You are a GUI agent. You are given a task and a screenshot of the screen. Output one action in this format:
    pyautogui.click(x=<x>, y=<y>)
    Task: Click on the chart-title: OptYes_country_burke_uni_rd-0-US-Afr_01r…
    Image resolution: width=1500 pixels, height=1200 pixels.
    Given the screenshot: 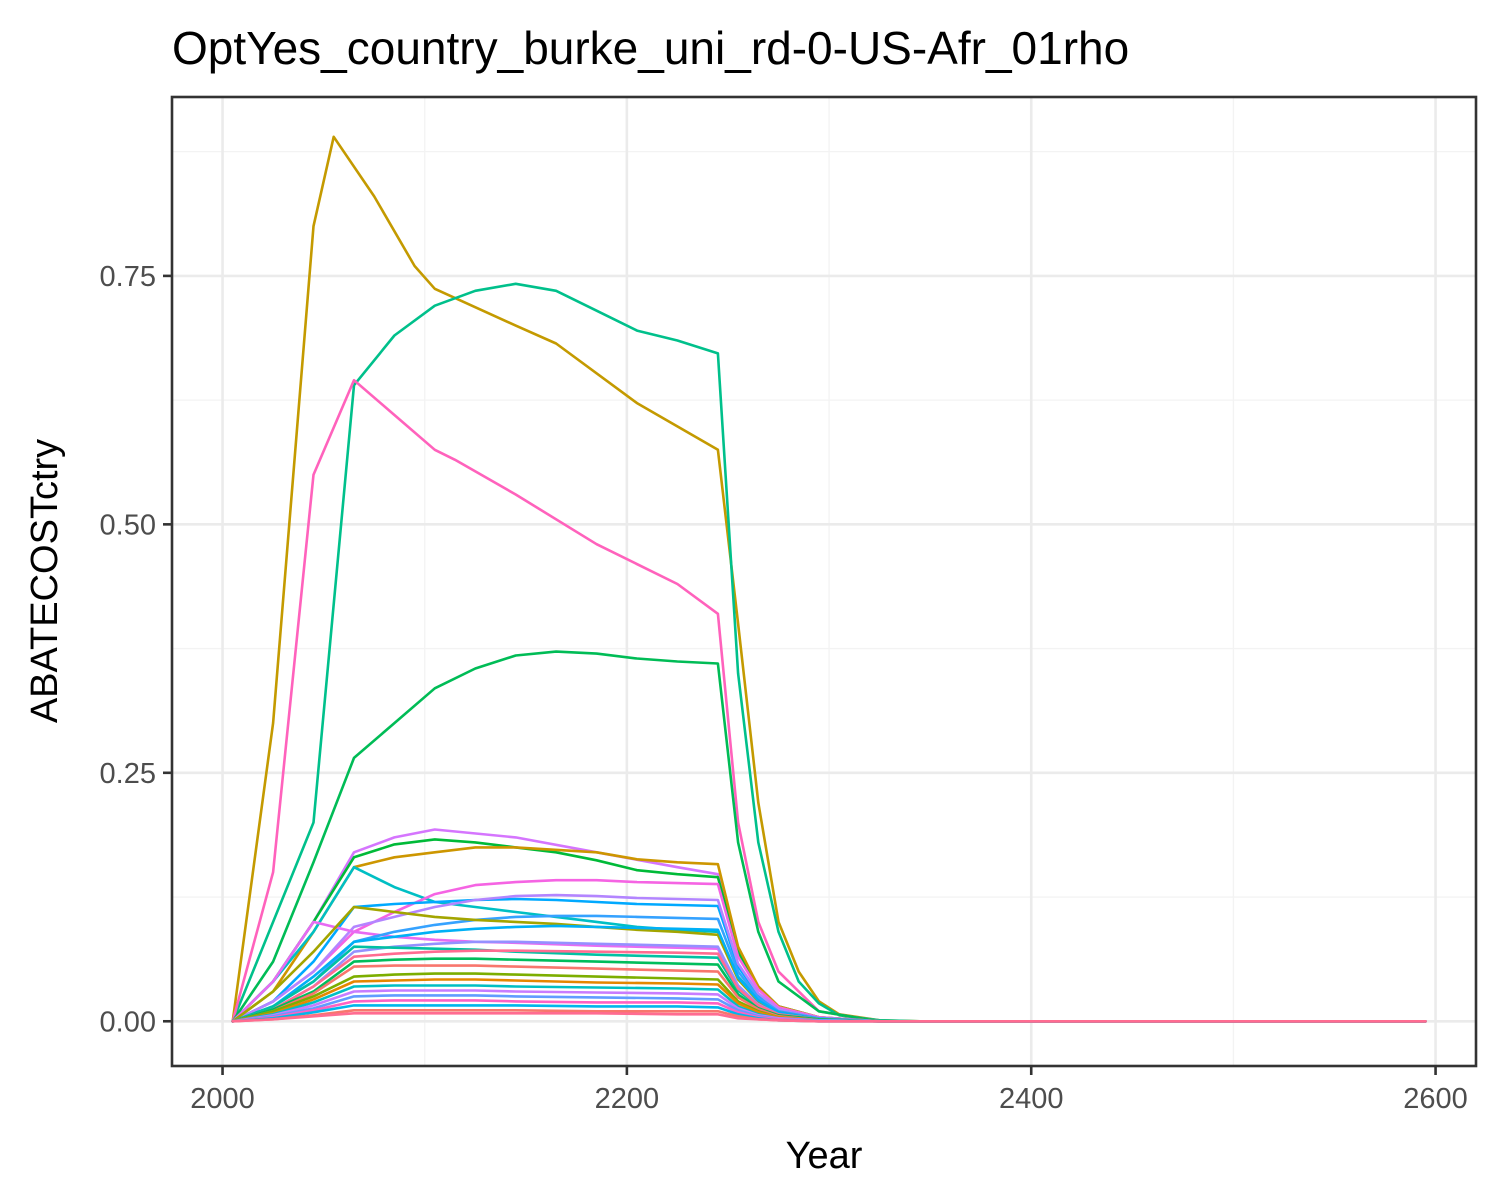 What is the action you would take?
    pyautogui.click(x=650, y=48)
    